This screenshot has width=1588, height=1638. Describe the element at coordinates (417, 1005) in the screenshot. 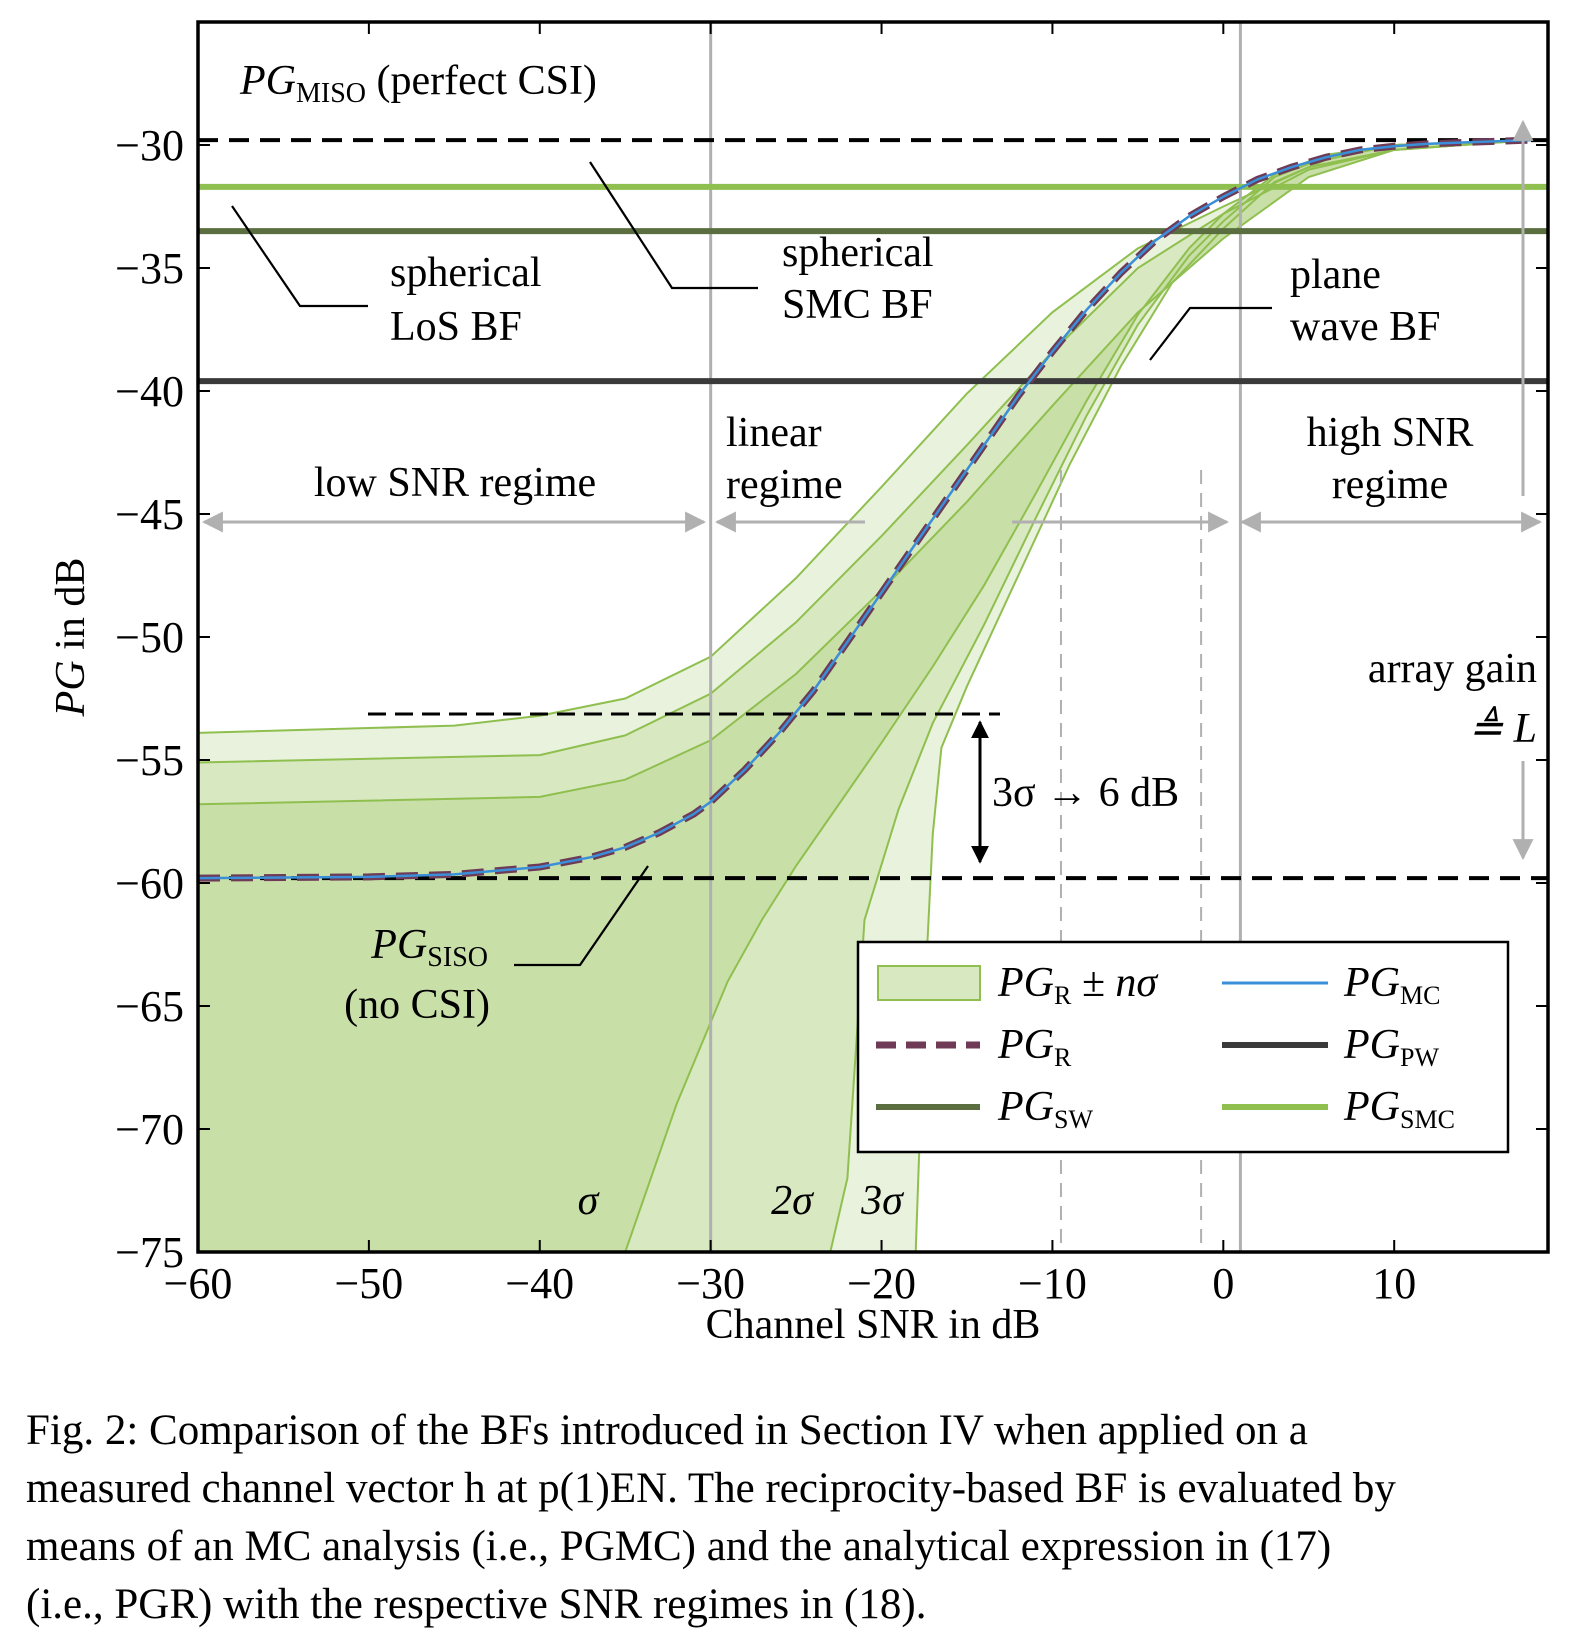

I see `siso-label-line2: (no CSI)` at that location.